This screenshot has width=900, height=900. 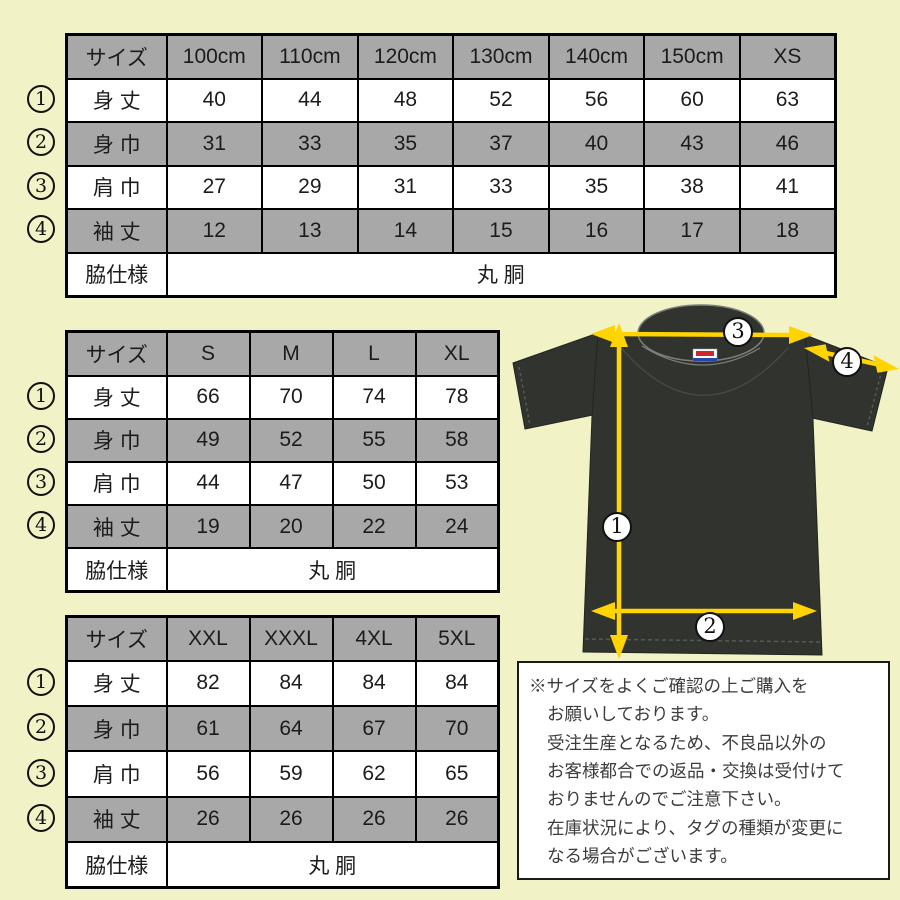 What do you see at coordinates (374, 774) in the screenshot?
I see `measurement-cell: 62` at bounding box center [374, 774].